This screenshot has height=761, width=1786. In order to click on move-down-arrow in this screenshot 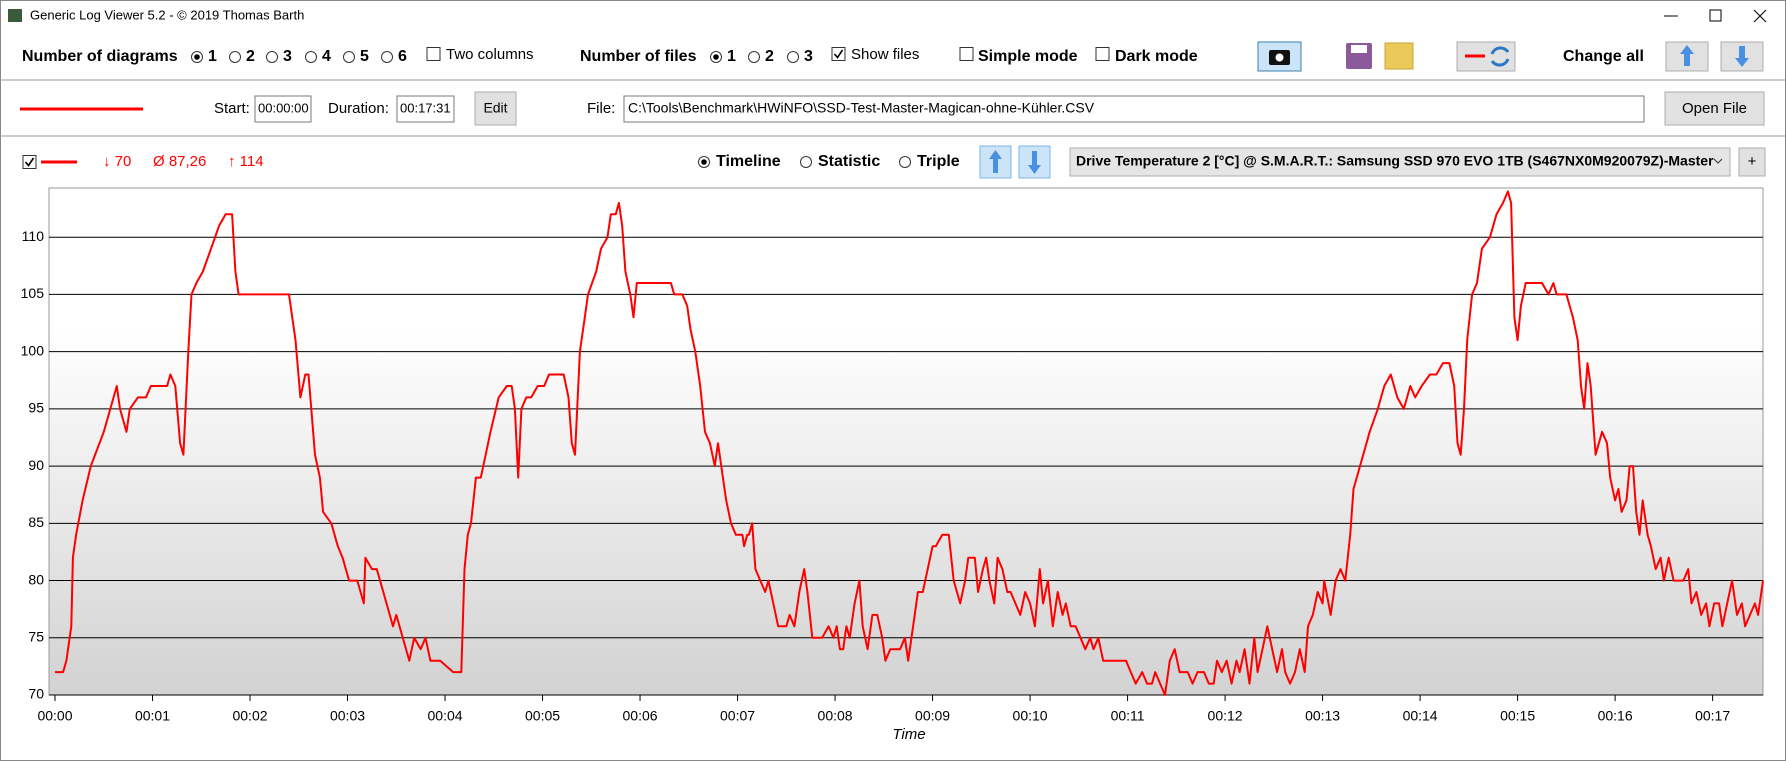, I will do `click(1034, 162)`.